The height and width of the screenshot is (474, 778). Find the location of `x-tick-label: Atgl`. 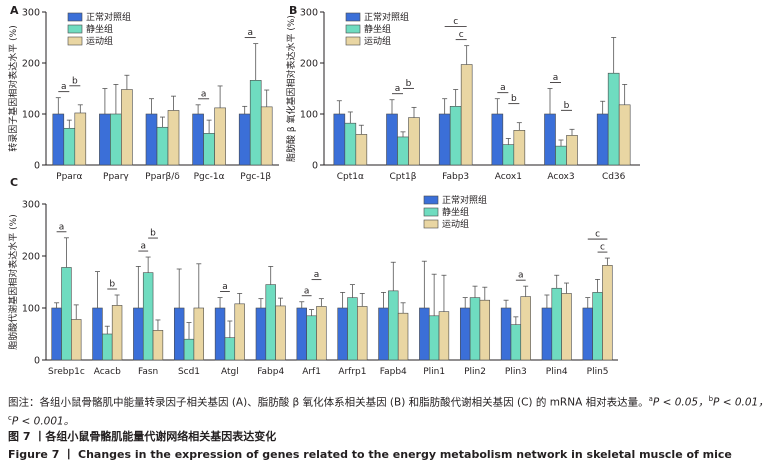

x-tick-label: Atgl is located at coordinates (230, 372).